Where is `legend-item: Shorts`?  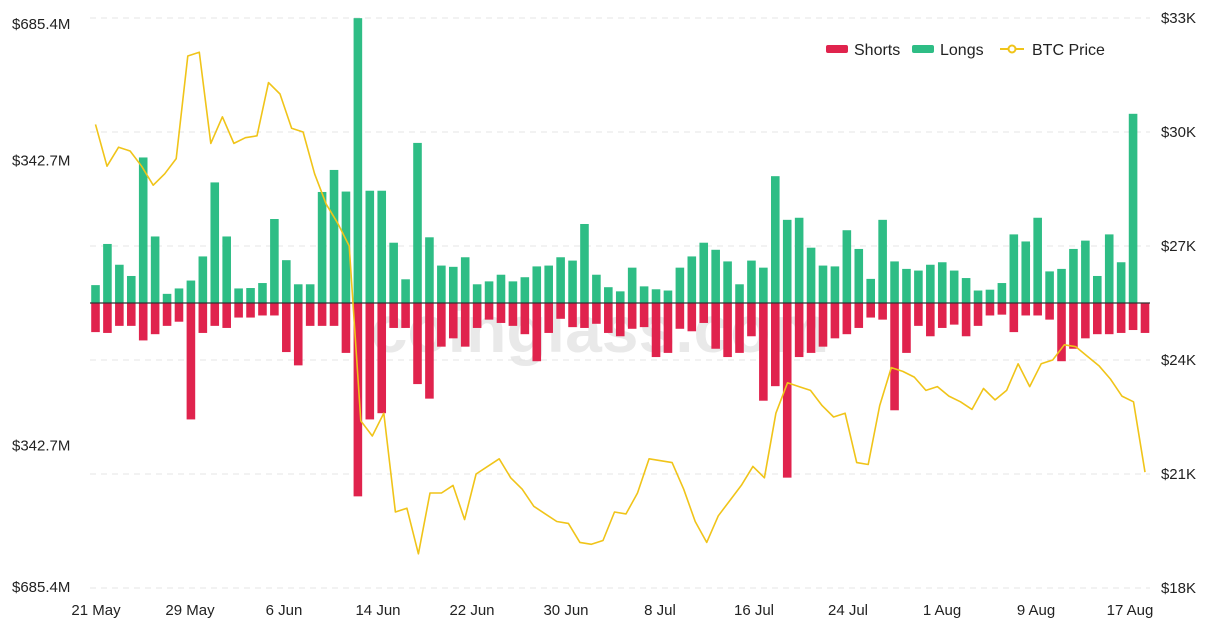
legend-item: Shorts is located at coordinates (863, 50).